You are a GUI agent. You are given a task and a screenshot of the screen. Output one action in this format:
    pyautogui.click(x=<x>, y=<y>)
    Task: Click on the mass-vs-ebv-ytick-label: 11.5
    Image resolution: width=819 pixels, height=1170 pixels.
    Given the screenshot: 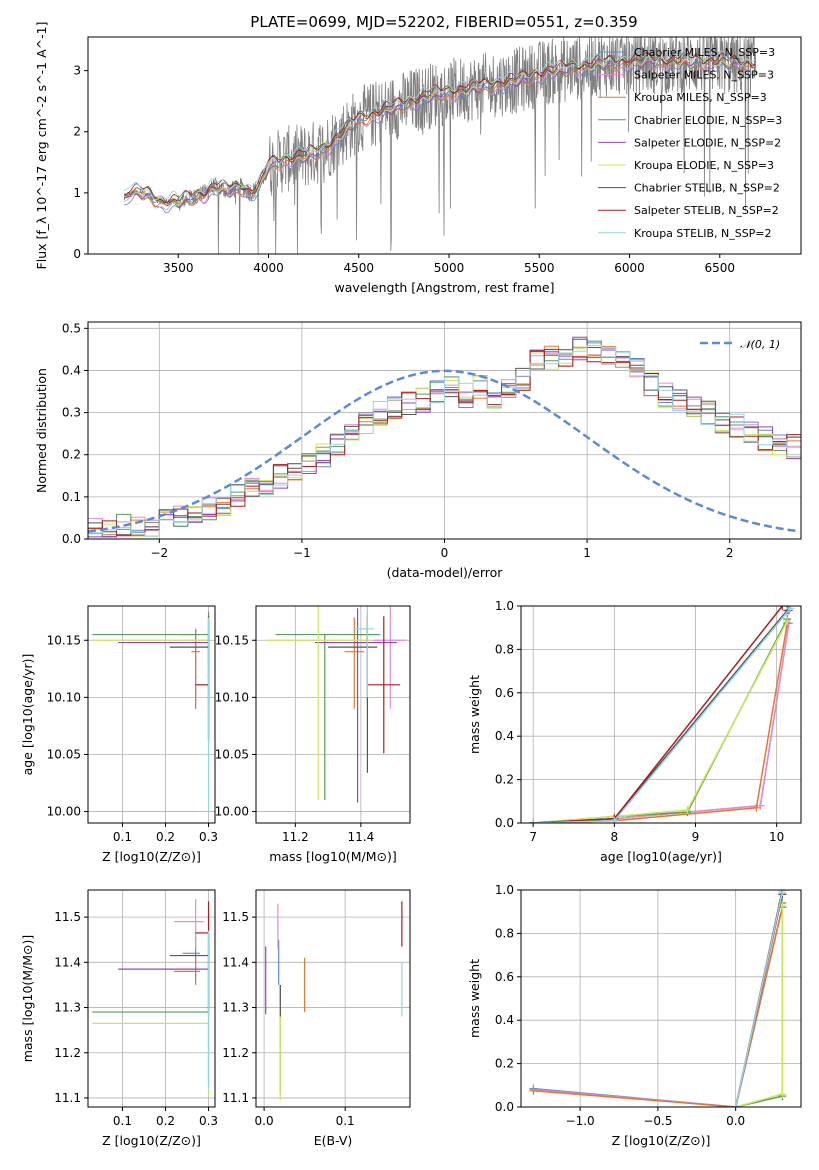 What is the action you would take?
    pyautogui.click(x=235, y=917)
    